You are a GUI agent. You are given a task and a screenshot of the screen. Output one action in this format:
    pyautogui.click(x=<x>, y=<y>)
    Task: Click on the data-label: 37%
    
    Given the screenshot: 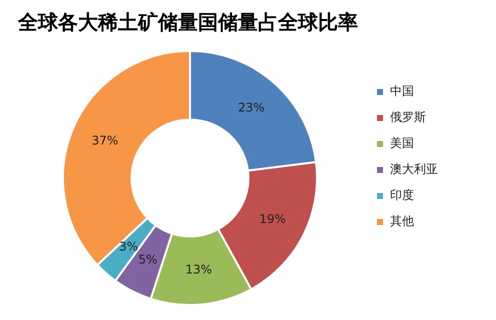 What is the action you would take?
    pyautogui.click(x=105, y=140)
    